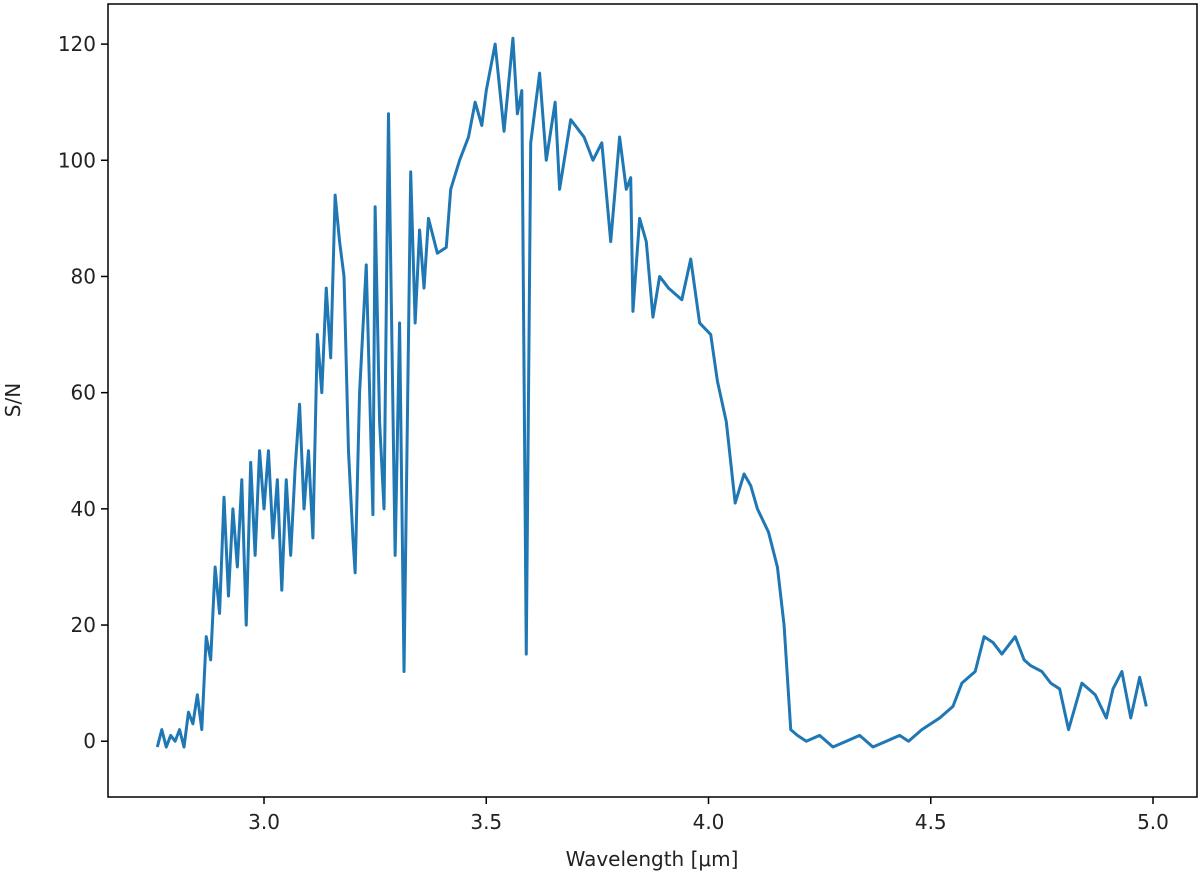 The height and width of the screenshot is (886, 1200). I want to click on y-tick-label: 120, so click(77, 44).